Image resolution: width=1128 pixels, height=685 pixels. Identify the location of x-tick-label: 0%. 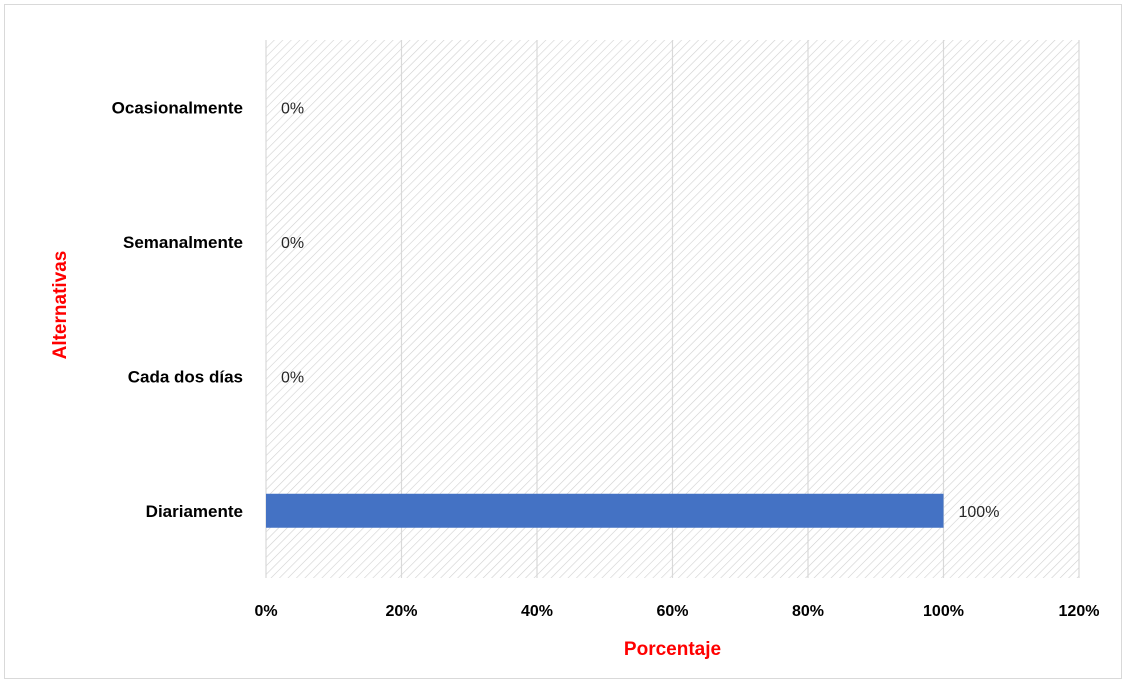
(265, 611).